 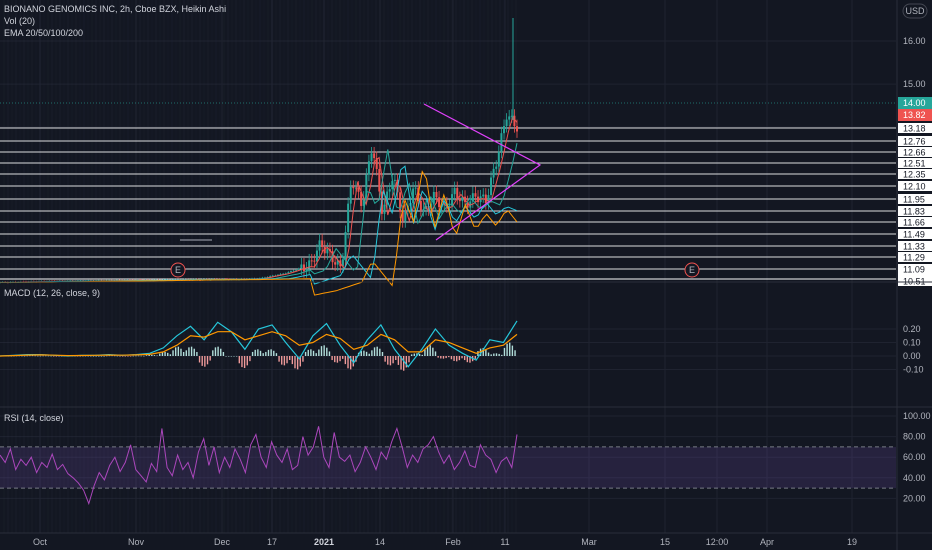 I want to click on rsi-axis-tick: 40.00, so click(x=914, y=478).